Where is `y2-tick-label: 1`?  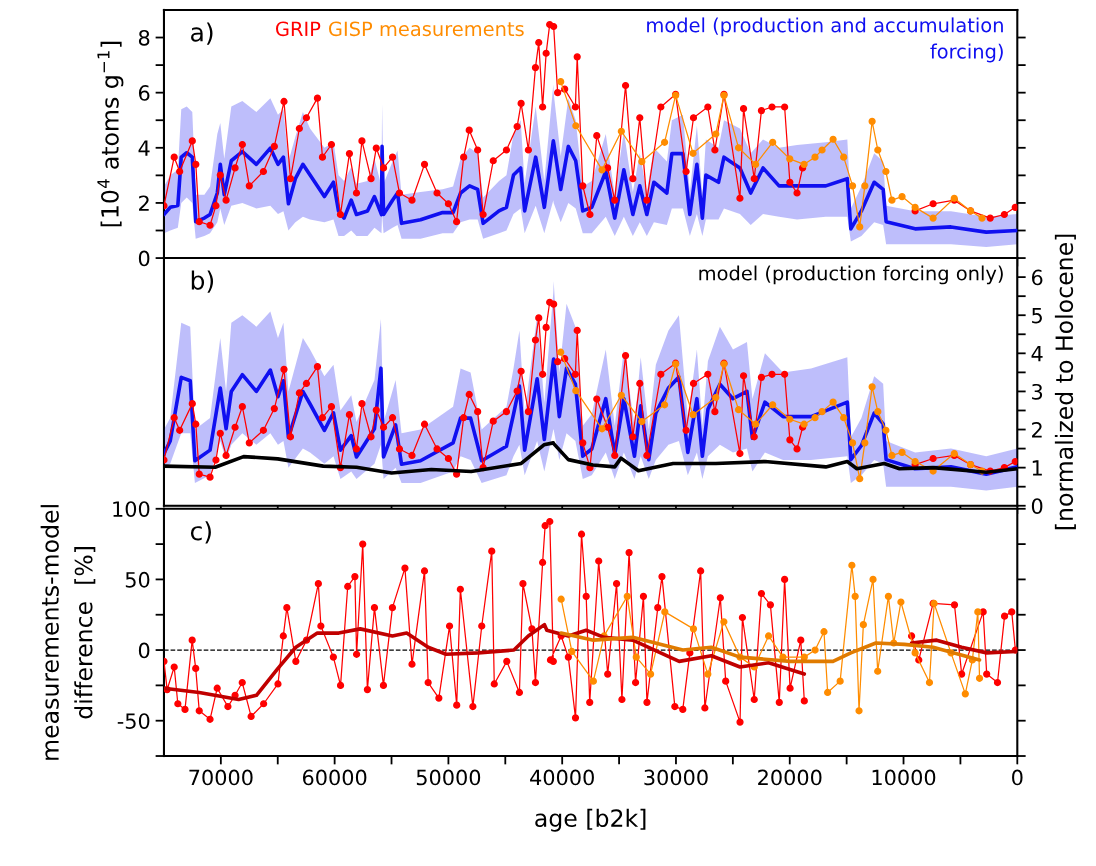
y2-tick-label: 1 is located at coordinates (1037, 468).